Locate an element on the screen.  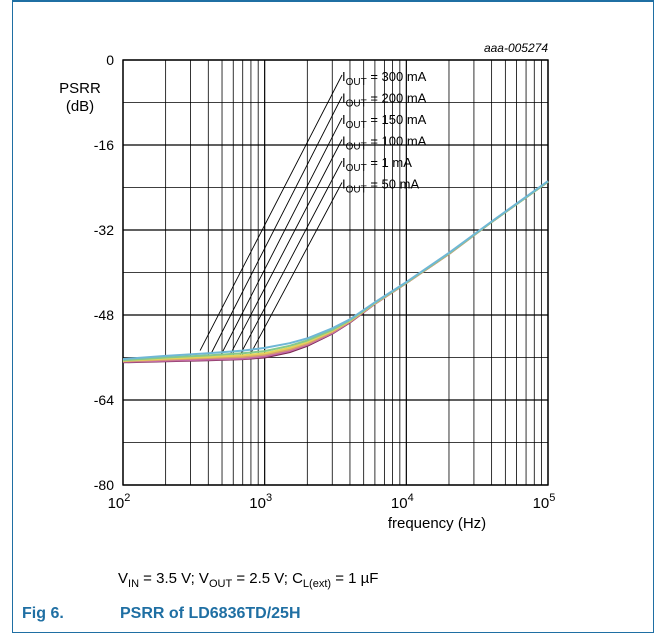
y-tick-label: -32 is located at coordinates (104, 230).